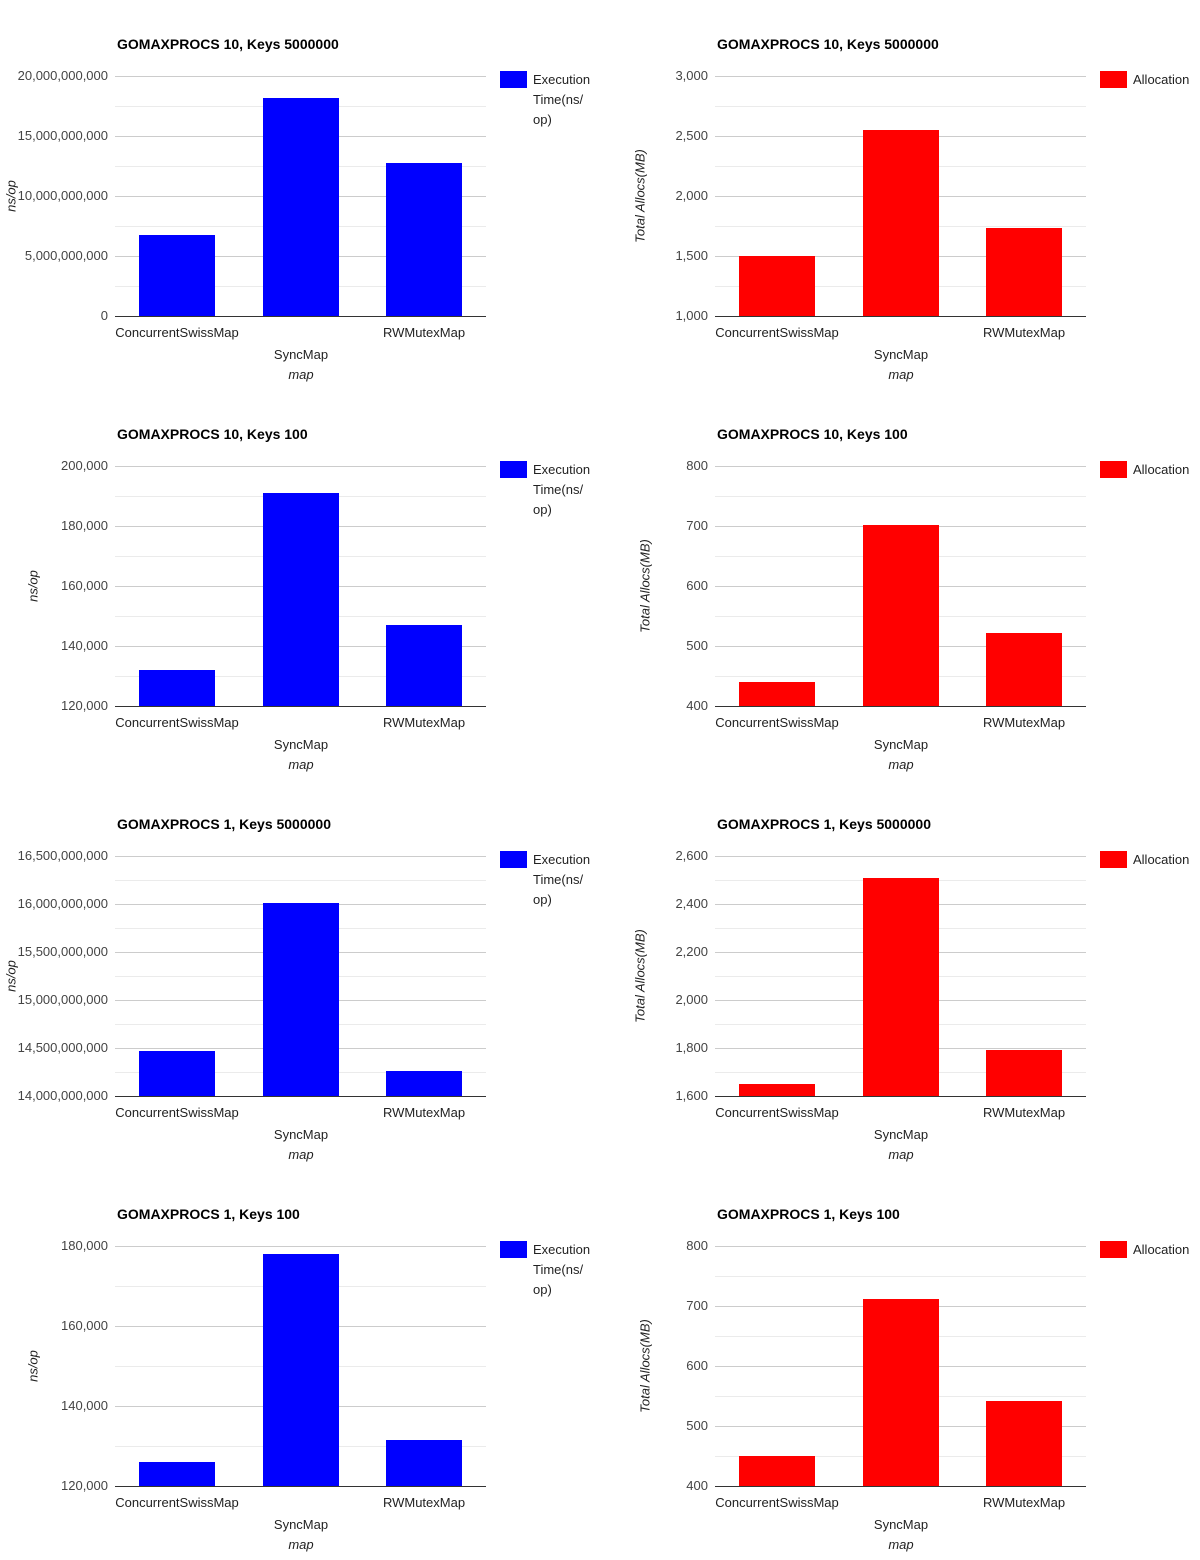  Describe the element at coordinates (11, 976) in the screenshot. I see `y-axis-title: ns/op` at that location.